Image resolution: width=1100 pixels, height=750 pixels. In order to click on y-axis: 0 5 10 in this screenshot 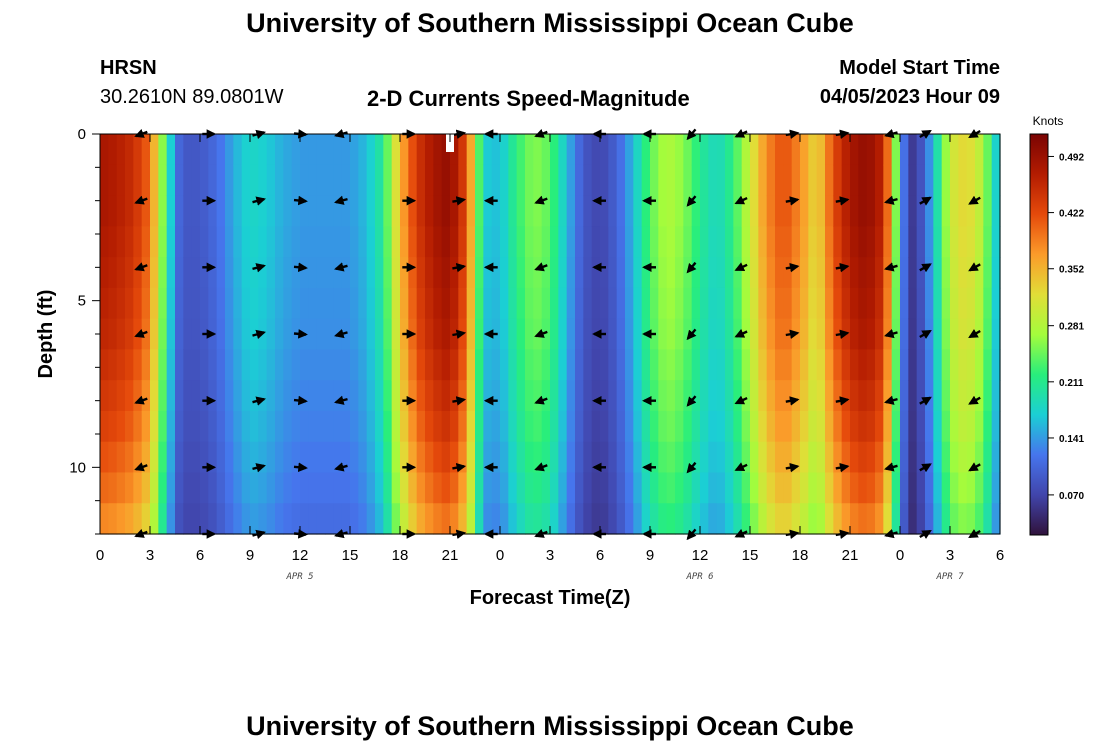, I will do `click(84, 330)`.